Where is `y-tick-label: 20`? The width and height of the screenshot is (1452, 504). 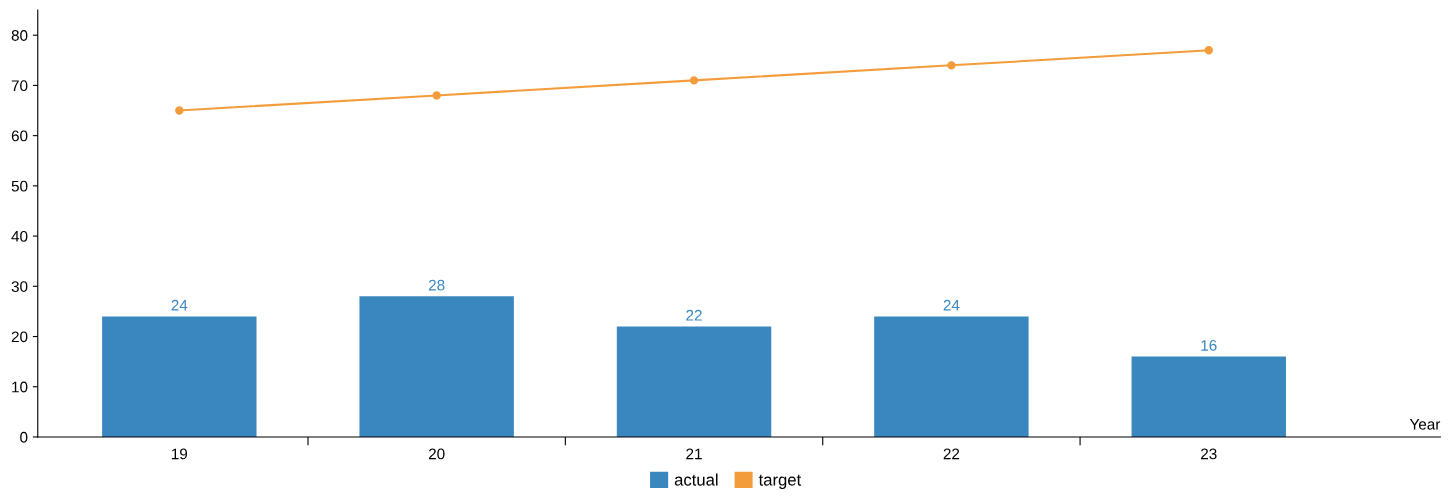 y-tick-label: 20 is located at coordinates (19, 337).